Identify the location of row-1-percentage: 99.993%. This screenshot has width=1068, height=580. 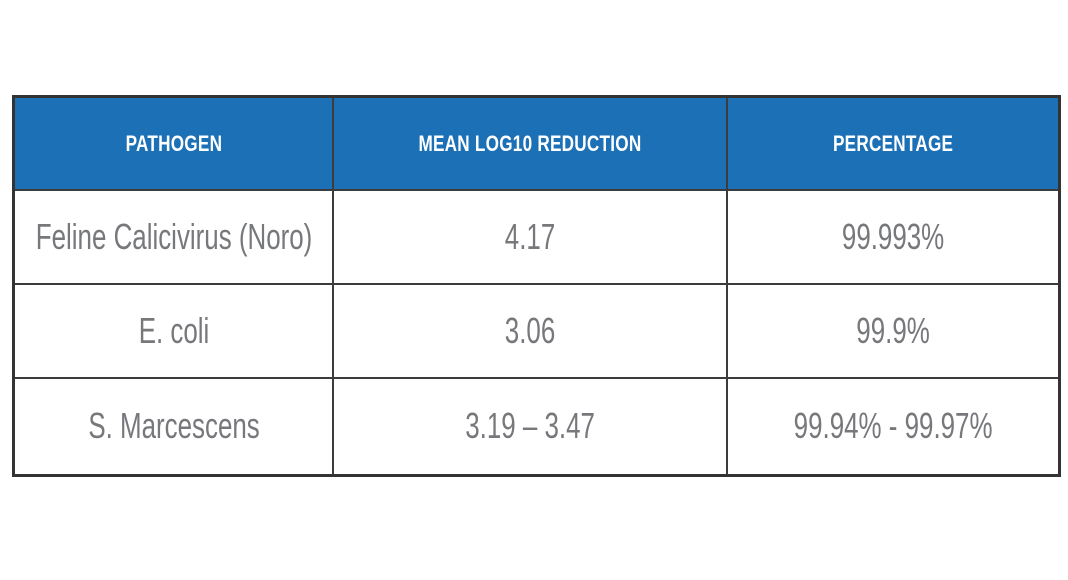
(893, 236).